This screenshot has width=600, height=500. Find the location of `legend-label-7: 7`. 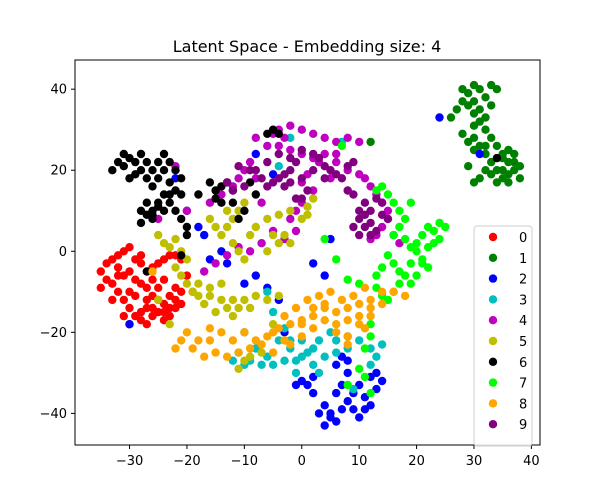

legend-label-7: 7 is located at coordinates (523, 384).